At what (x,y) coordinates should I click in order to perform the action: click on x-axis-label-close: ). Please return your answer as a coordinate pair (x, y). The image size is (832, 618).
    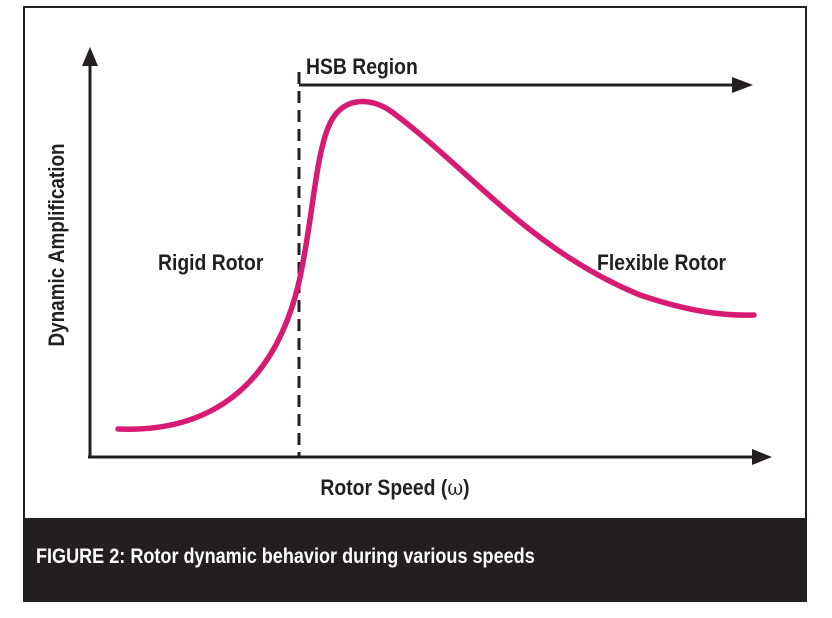
    Looking at the image, I should click on (466, 488).